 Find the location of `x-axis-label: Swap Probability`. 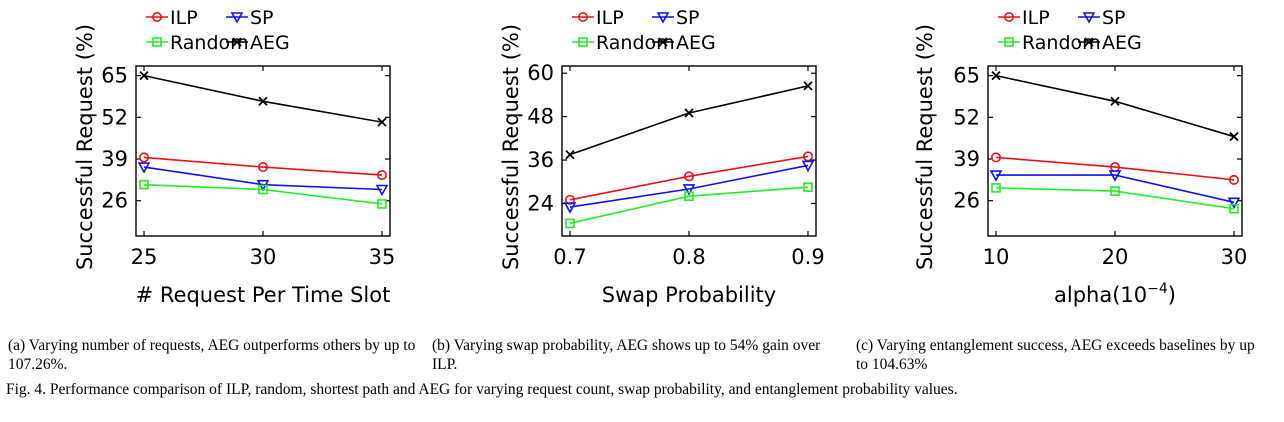

x-axis-label: Swap Probability is located at coordinates (689, 295).